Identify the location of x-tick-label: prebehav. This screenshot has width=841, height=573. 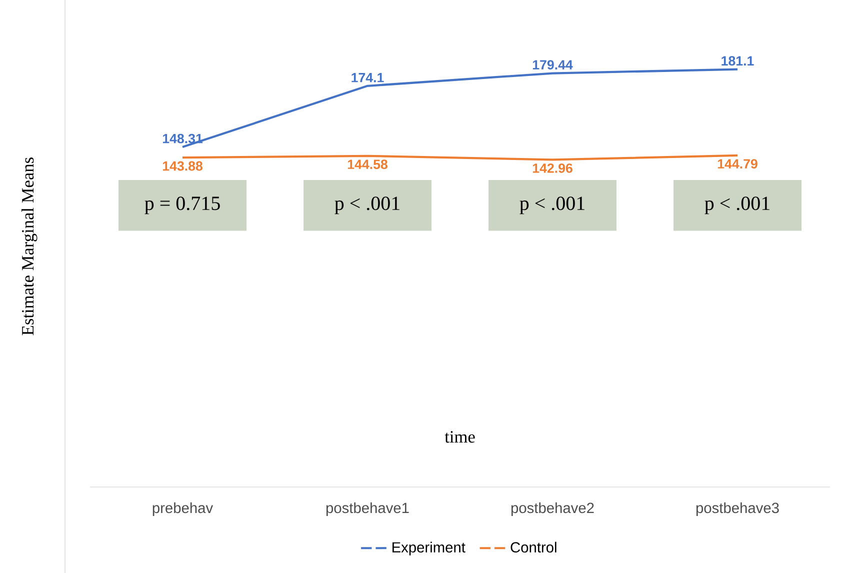
(183, 509).